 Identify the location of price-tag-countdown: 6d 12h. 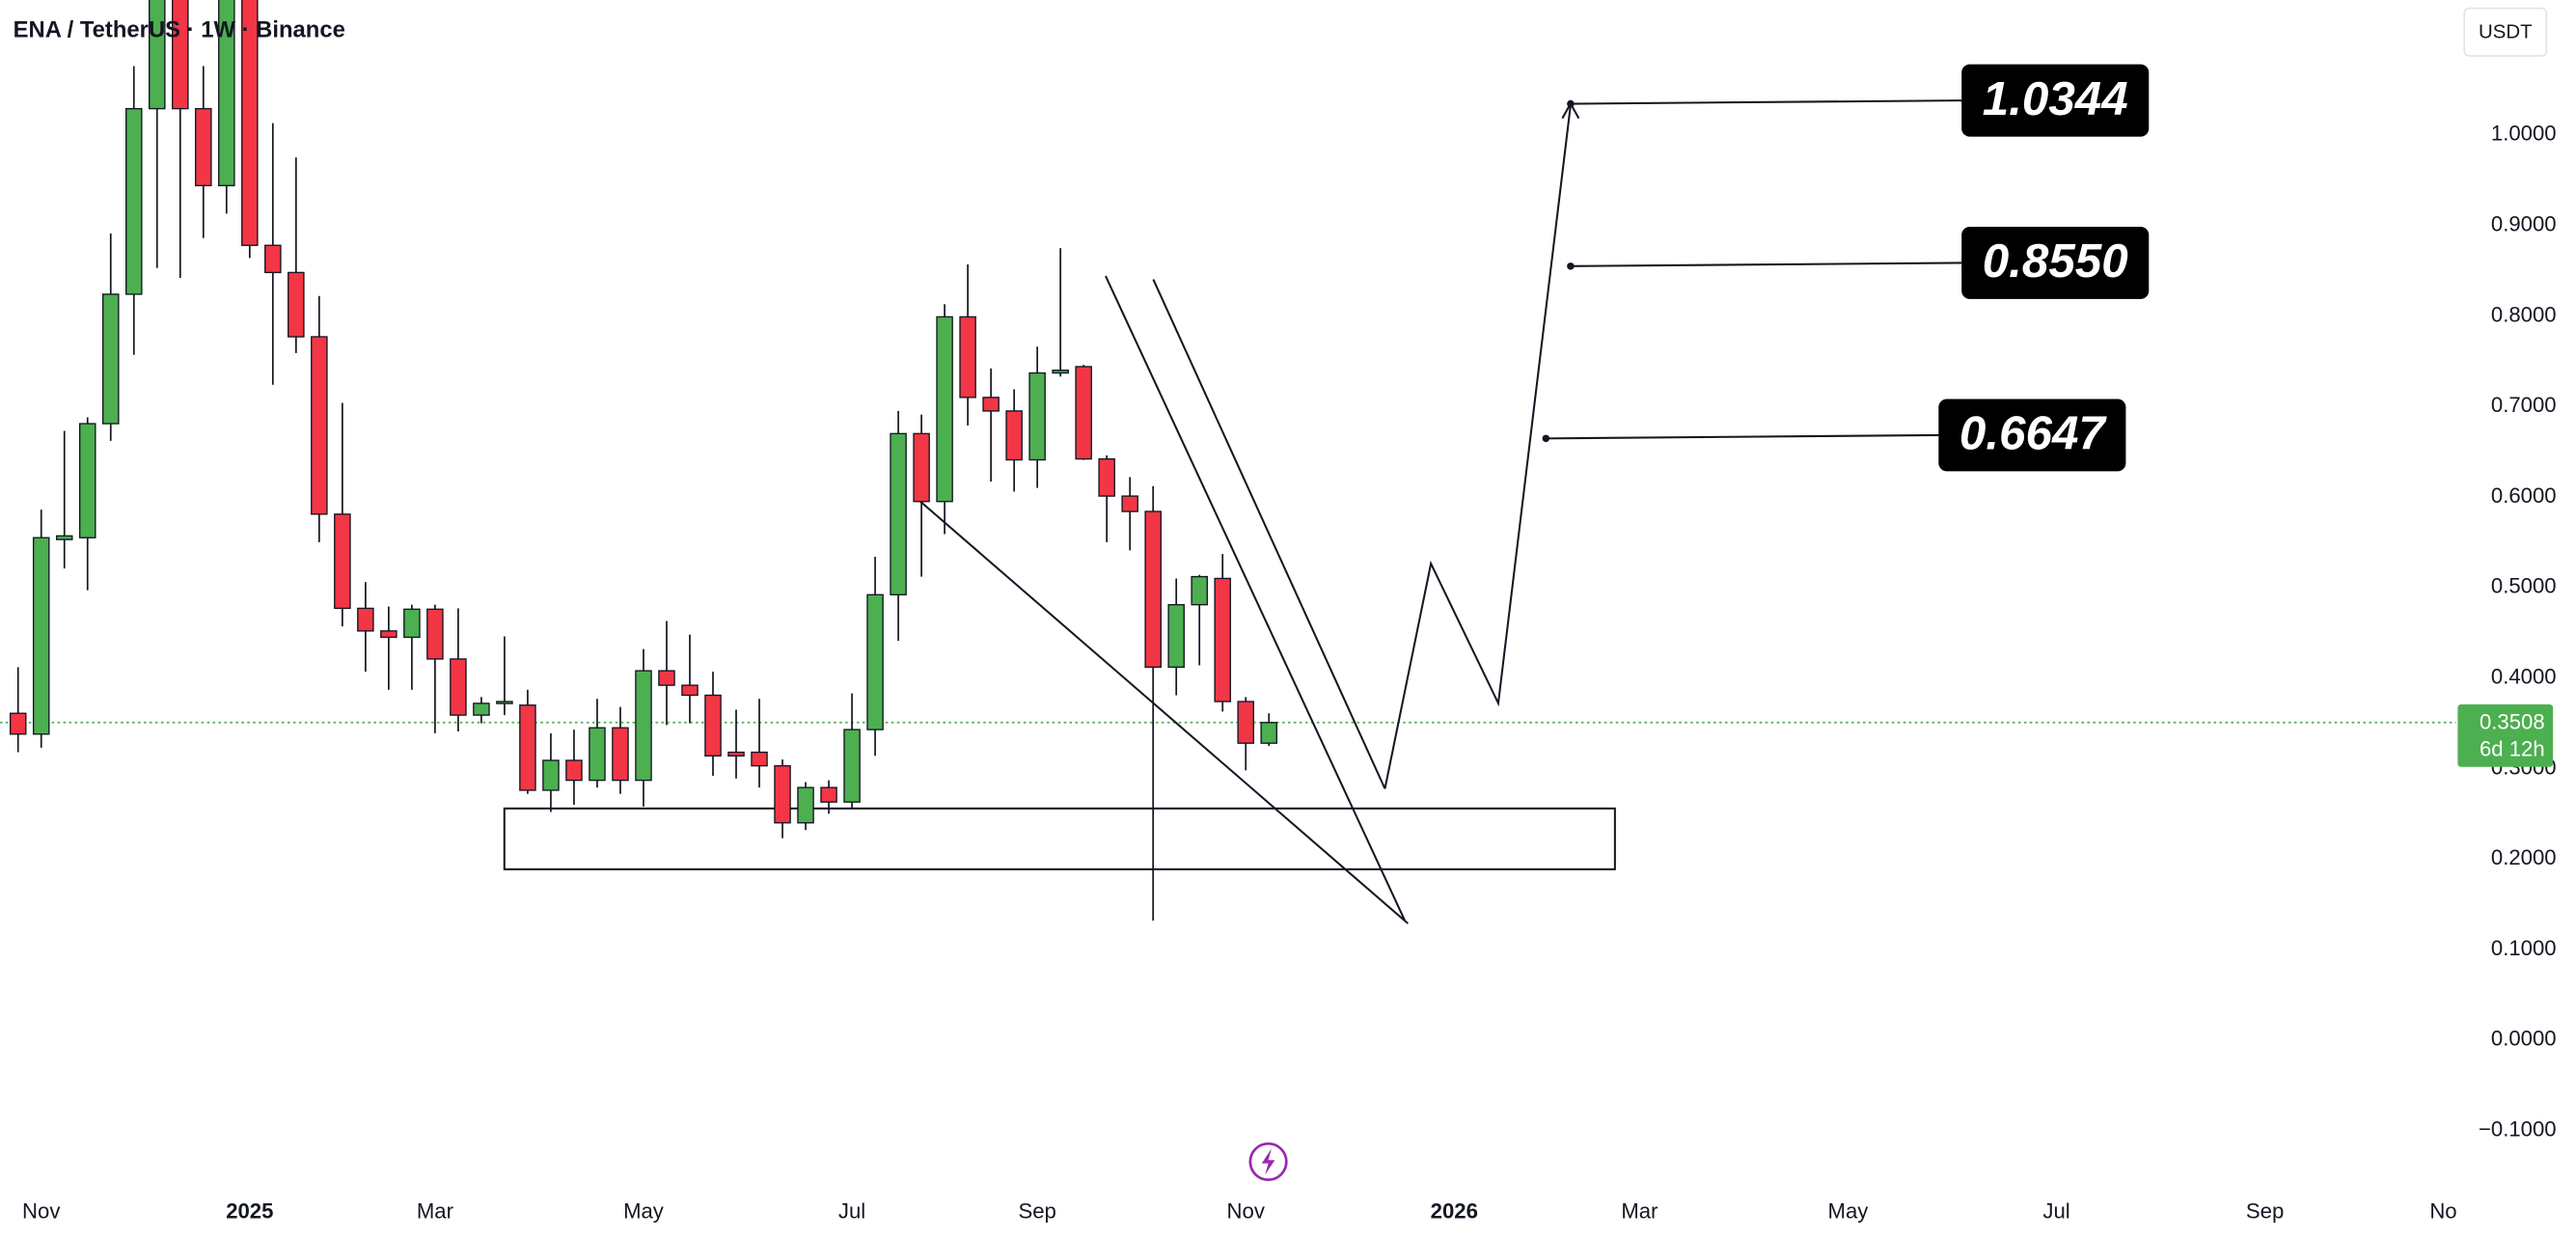
(2512, 749).